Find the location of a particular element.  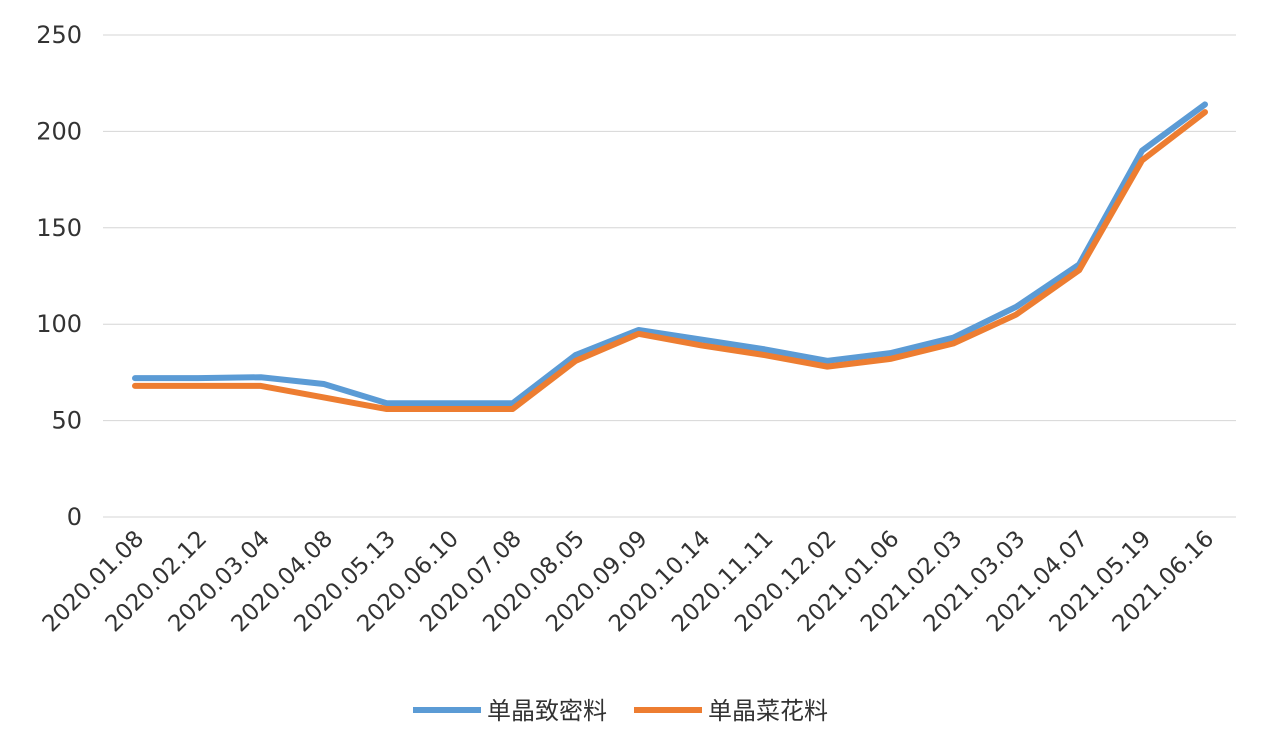

y-tick-label: 100 is located at coordinates (59, 324).